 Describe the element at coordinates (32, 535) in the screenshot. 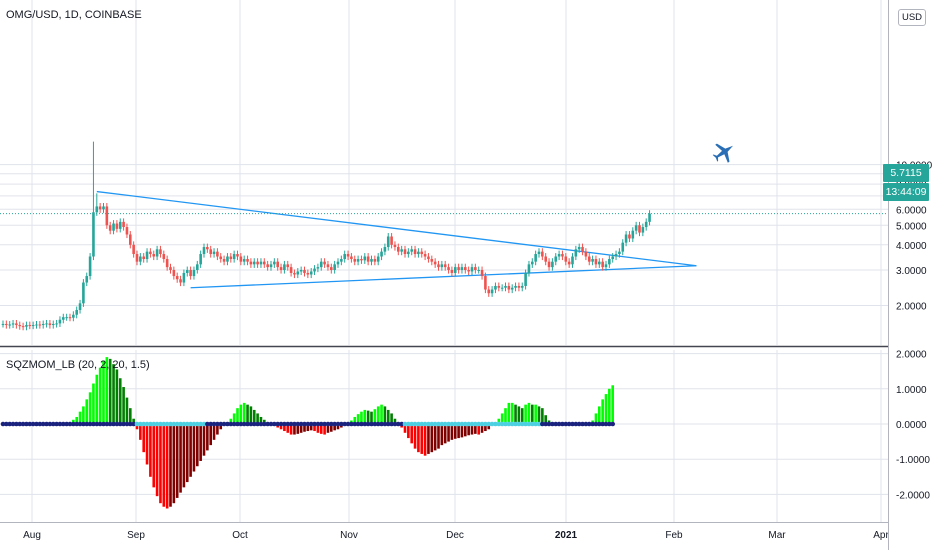

I see `time-tick-label: Aug` at that location.